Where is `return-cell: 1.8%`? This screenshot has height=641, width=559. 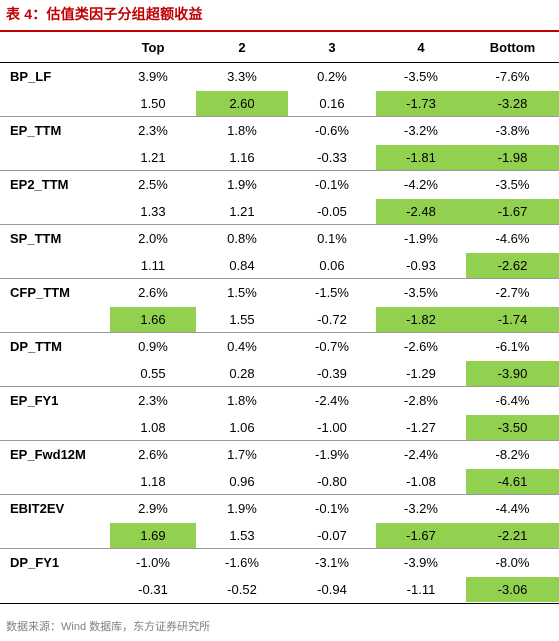
return-cell: 1.8% is located at coordinates (242, 400).